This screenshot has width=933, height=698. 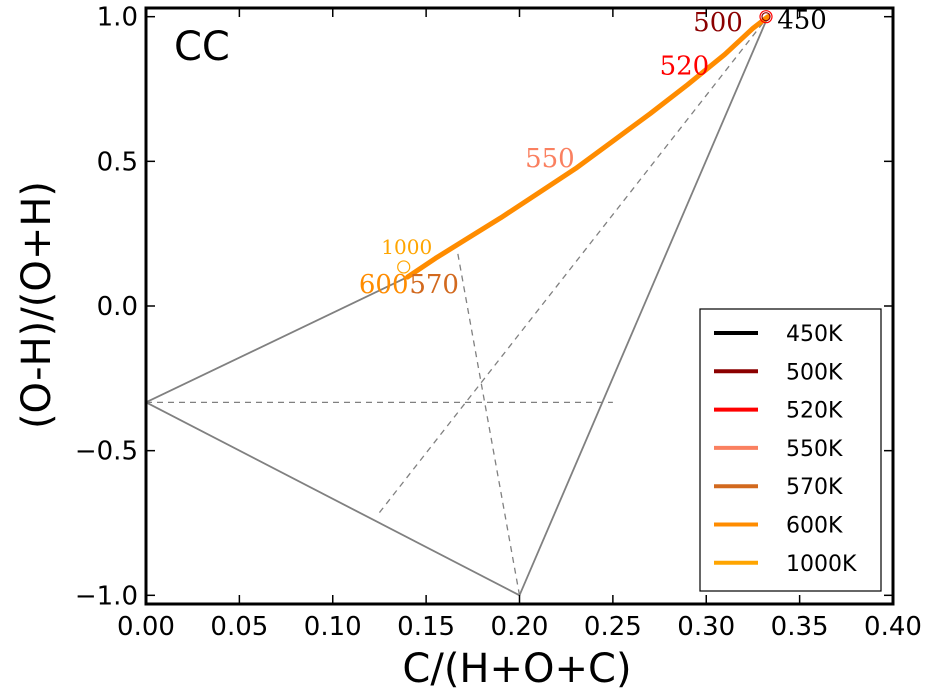 What do you see at coordinates (333, 627) in the screenshot?
I see `x-tick-label: 0.10` at bounding box center [333, 627].